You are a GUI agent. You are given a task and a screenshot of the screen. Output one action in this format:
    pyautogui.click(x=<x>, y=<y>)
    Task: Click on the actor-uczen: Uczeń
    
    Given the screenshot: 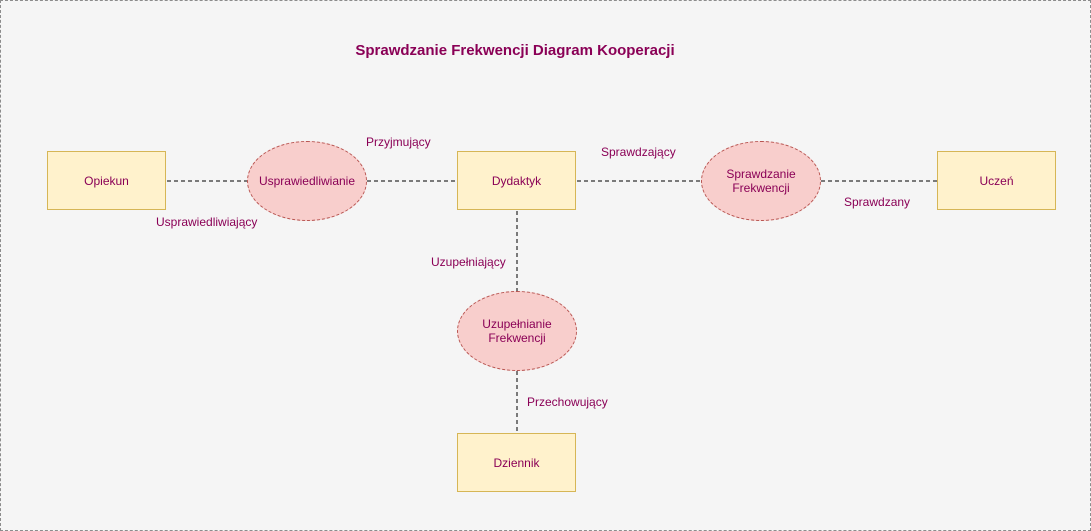 What is the action you would take?
    pyautogui.click(x=996, y=180)
    